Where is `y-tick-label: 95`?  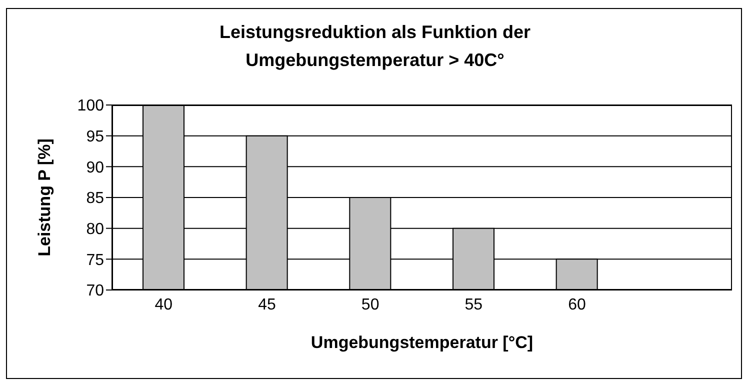
y-tick-label: 95 is located at coordinates (95, 137).